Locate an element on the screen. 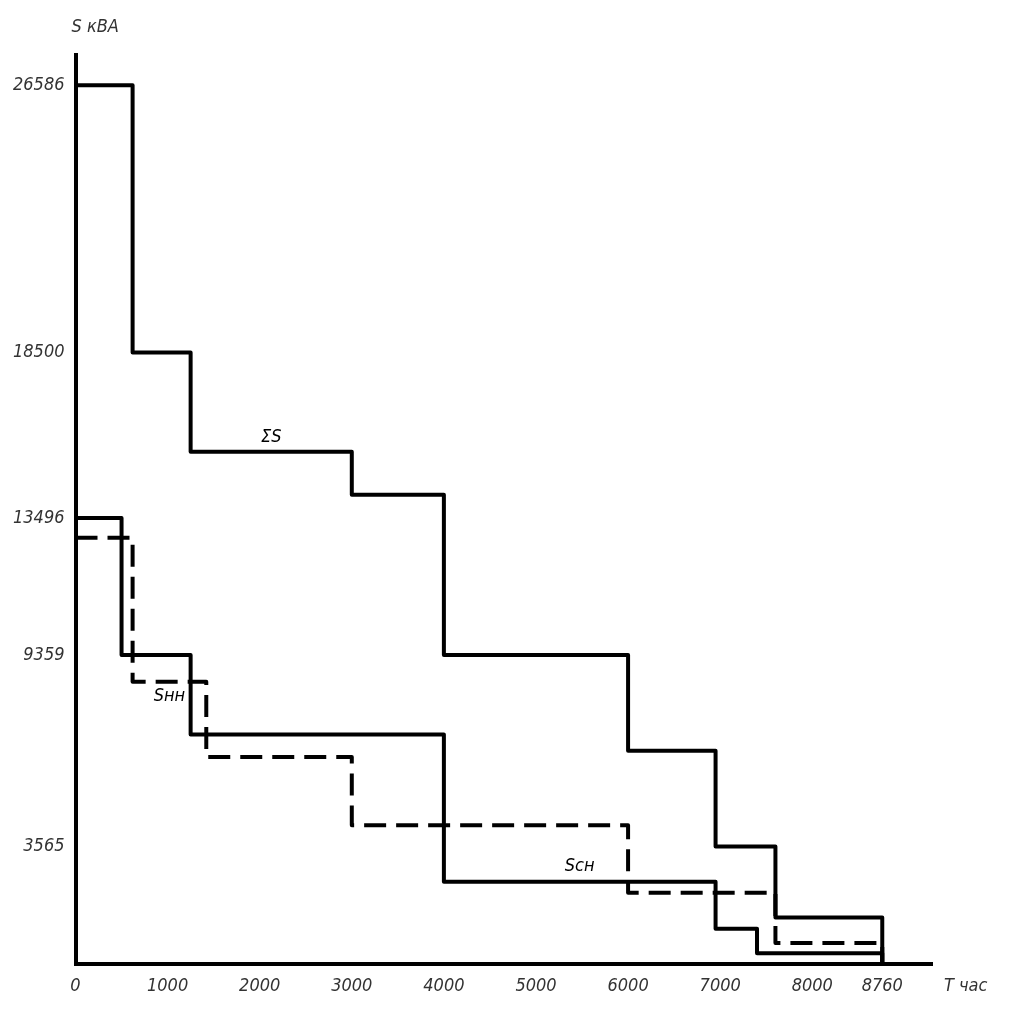  x-tick-label: 7000 is located at coordinates (720, 984).